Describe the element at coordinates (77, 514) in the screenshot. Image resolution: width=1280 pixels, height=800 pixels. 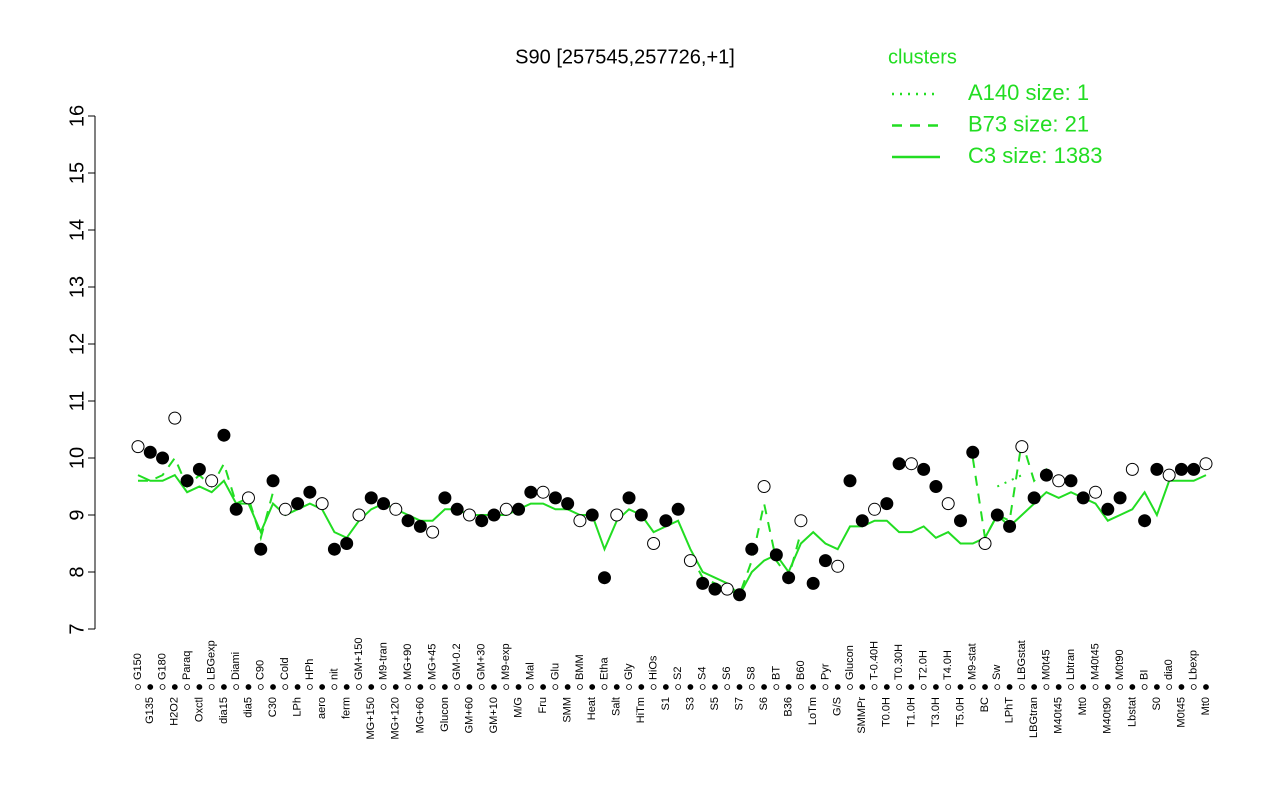
I see `y-tick-label: 9` at that location.